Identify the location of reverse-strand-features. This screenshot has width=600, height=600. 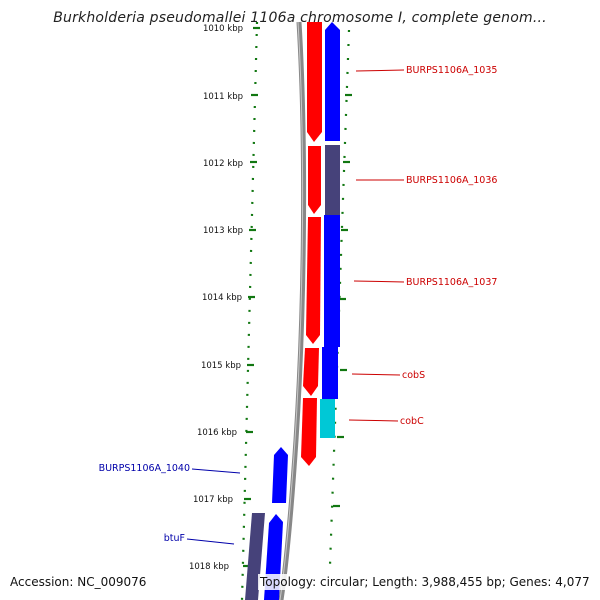
(330, 230).